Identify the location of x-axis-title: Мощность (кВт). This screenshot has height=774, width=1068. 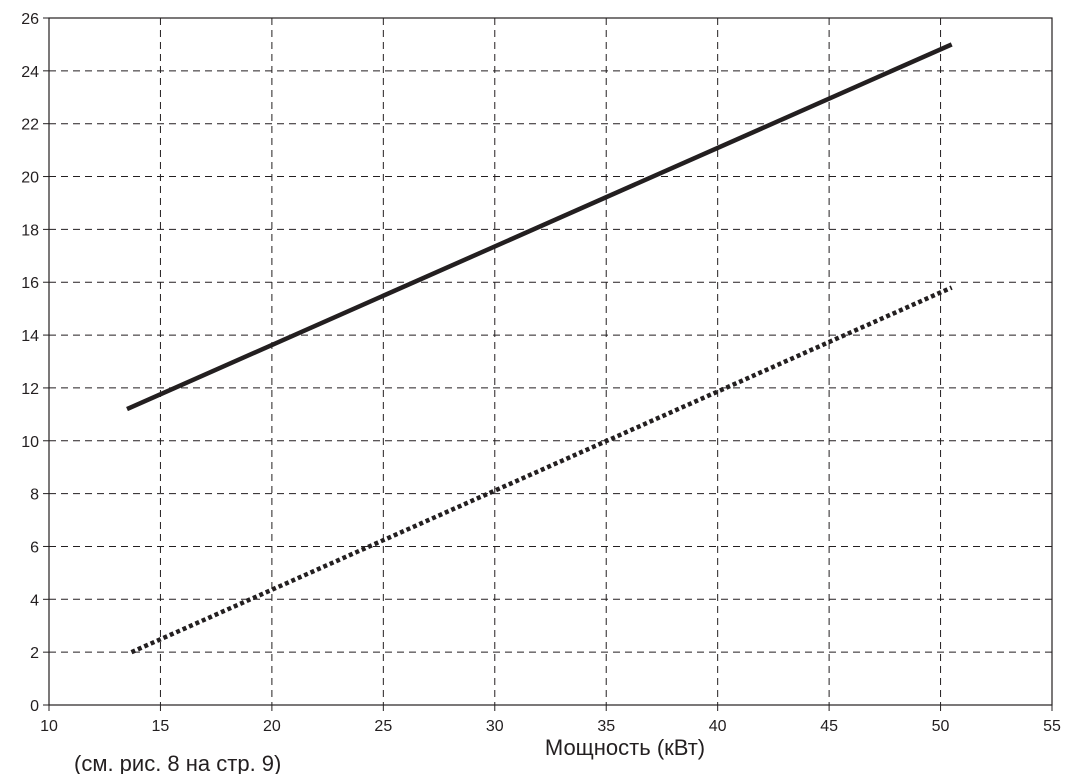
(625, 747).